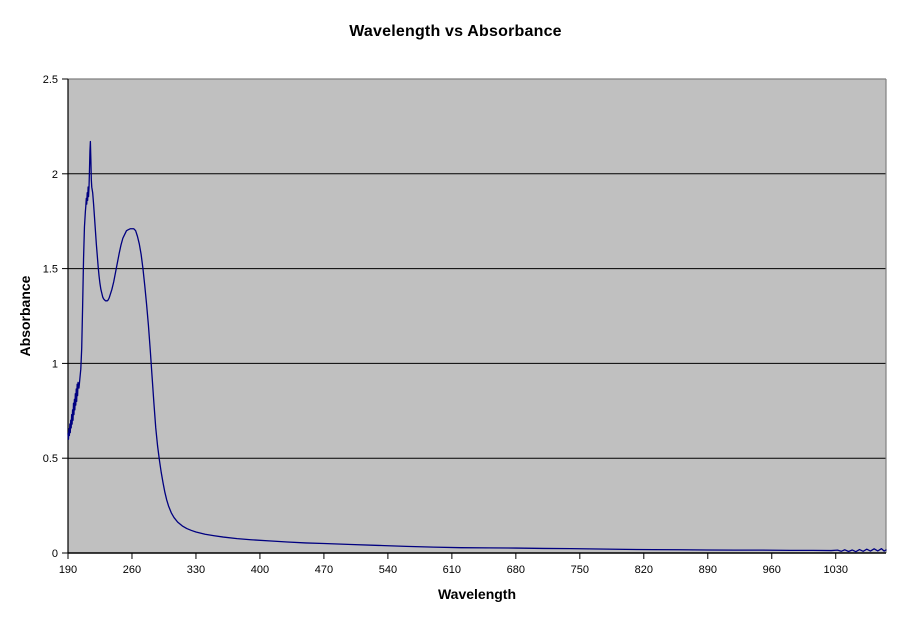 This screenshot has width=911, height=623. I want to click on x-tick-label-890: 890, so click(708, 570).